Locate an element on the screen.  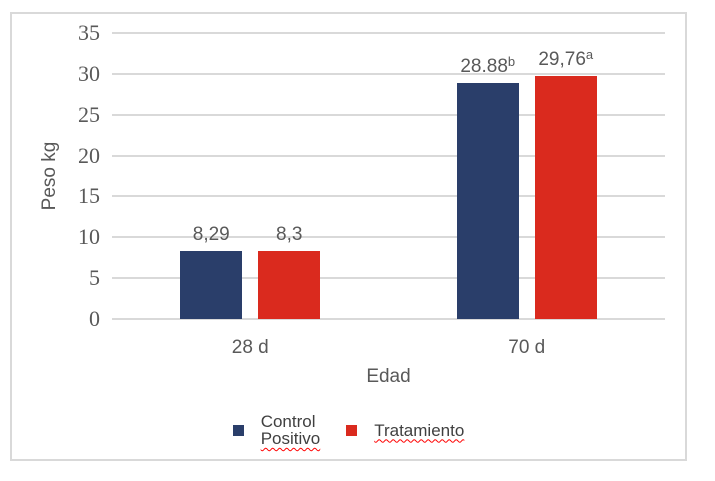
legend-item-control-positivo: Control Positivo is located at coordinates (276, 430).